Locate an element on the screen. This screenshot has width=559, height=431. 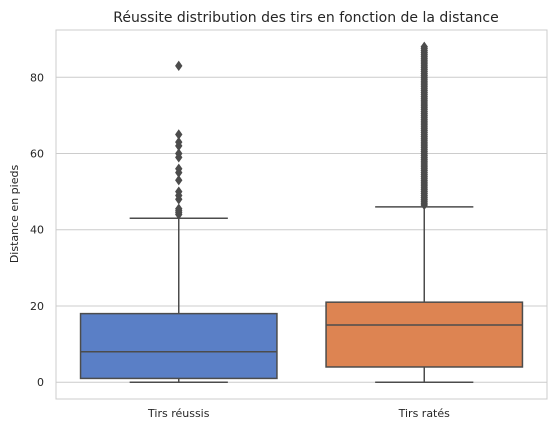
y-tick-label: 20 is located at coordinates (37, 306).